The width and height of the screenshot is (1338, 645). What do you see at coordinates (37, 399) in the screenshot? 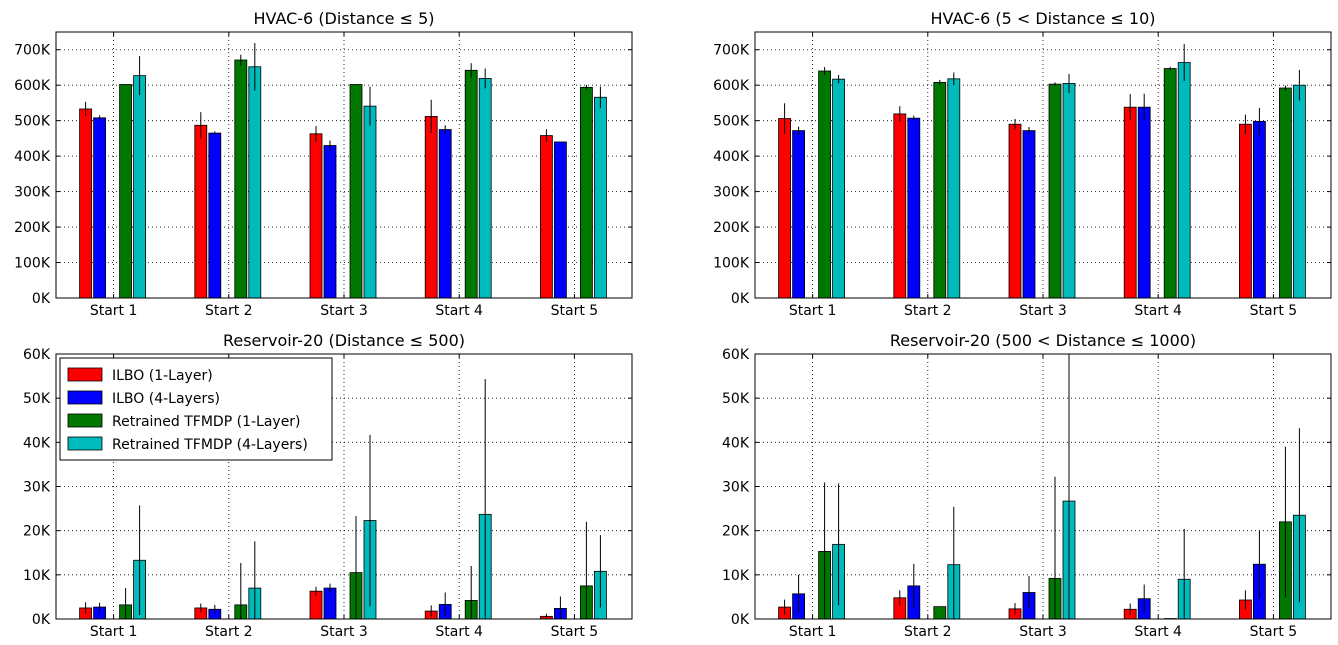
I see `y-tick-label: 50K` at bounding box center [37, 399].